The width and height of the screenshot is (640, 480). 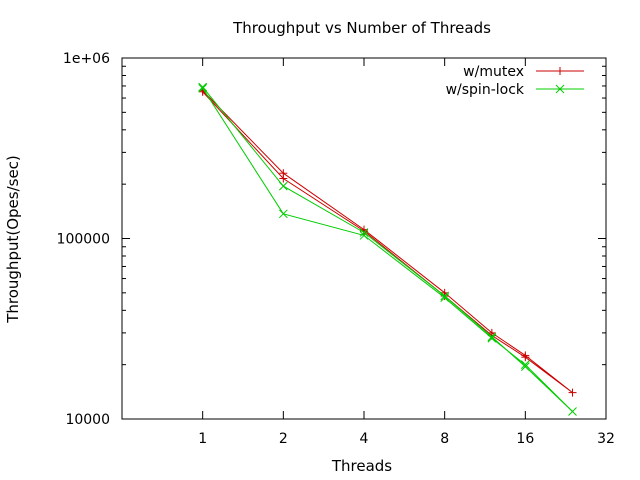 I want to click on legend: w/mutex w/spin-lock, so click(x=515, y=81).